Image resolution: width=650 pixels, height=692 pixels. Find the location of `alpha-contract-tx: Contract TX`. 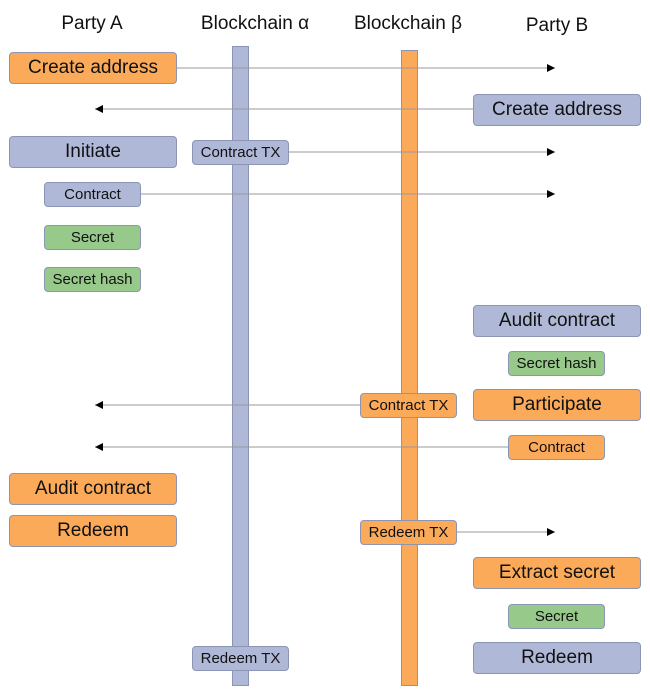

alpha-contract-tx: Contract TX is located at coordinates (240, 152).